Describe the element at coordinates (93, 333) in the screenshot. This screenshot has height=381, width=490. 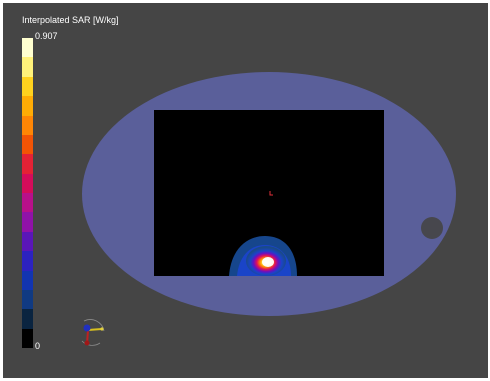
I see `axes-orientation-icon` at that location.